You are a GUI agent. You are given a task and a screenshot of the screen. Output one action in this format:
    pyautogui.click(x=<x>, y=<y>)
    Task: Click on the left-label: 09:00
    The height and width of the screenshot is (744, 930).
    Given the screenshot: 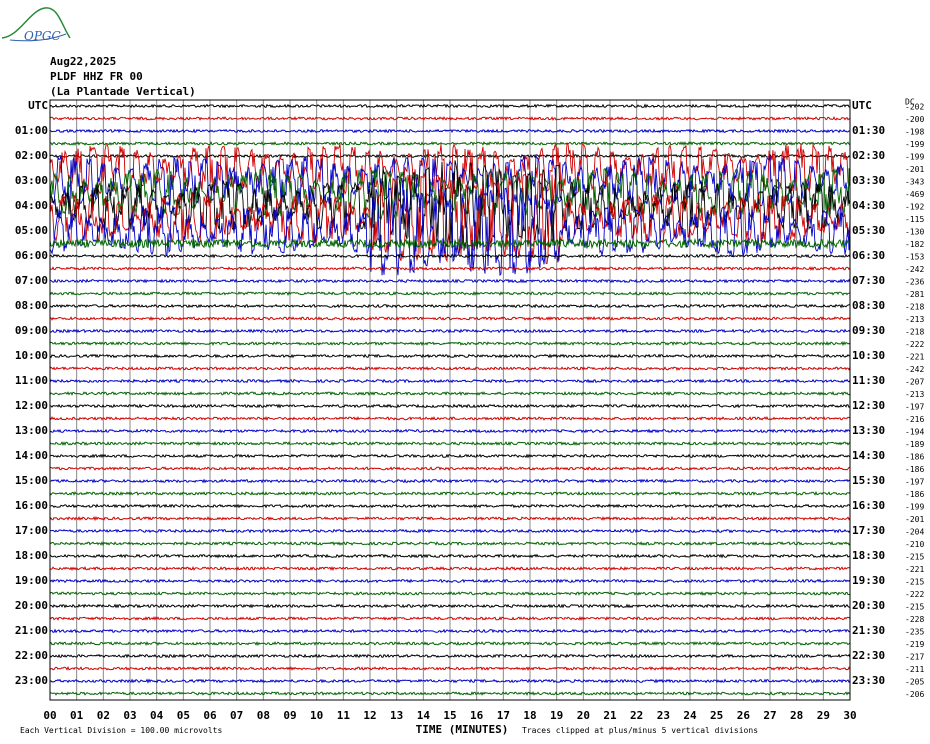 What is the action you would take?
    pyautogui.click(x=31, y=330)
    